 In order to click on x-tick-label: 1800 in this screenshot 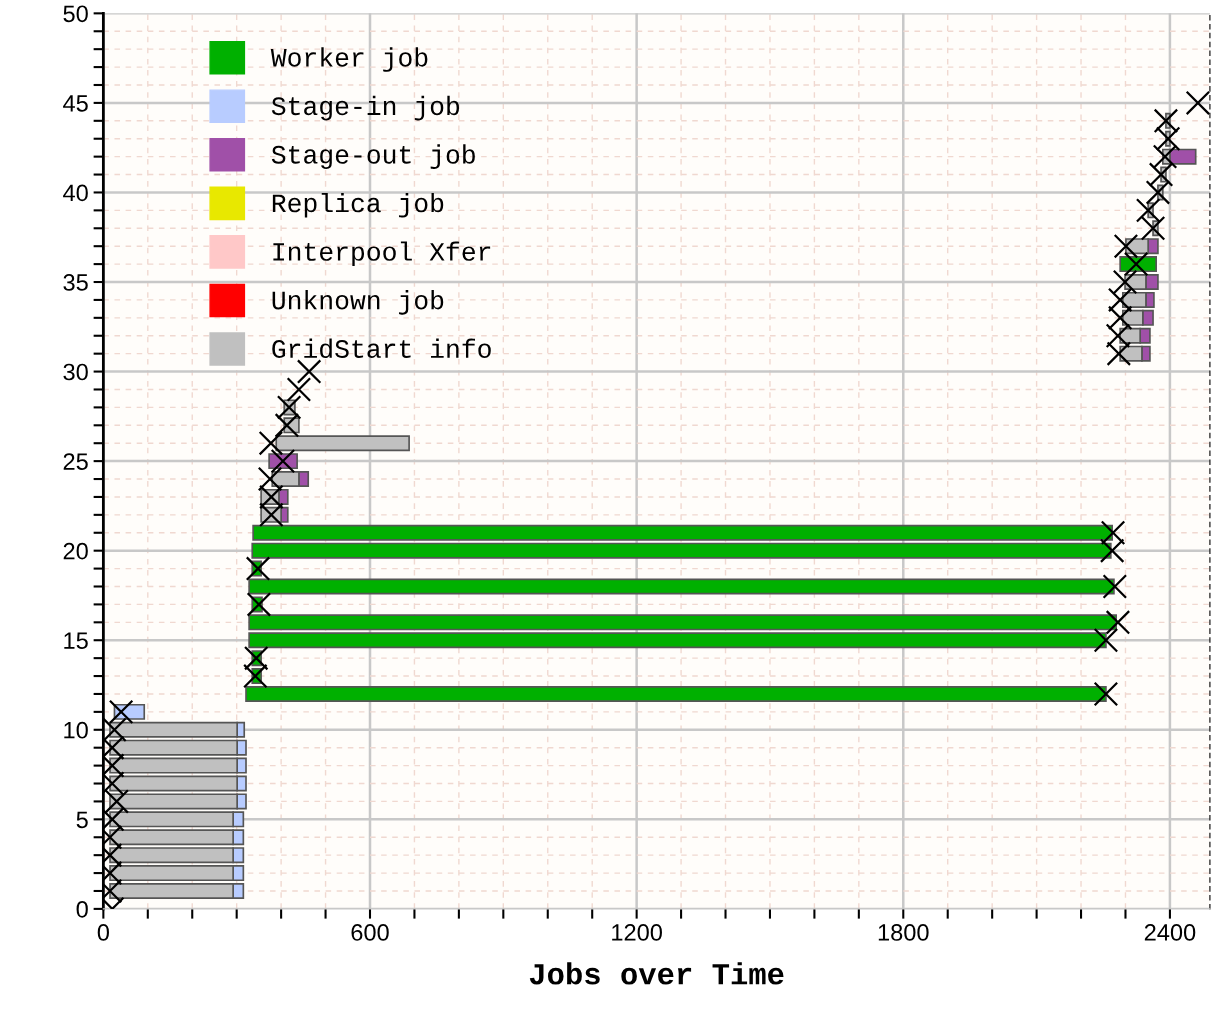, I will do `click(903, 932)`.